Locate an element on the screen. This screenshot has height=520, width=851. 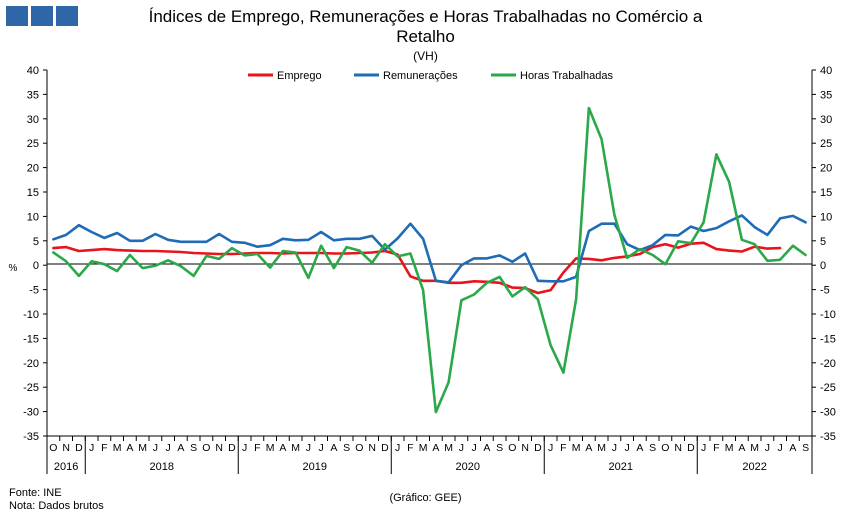
y-tick-label-left: -15 is located at coordinates (31, 339).